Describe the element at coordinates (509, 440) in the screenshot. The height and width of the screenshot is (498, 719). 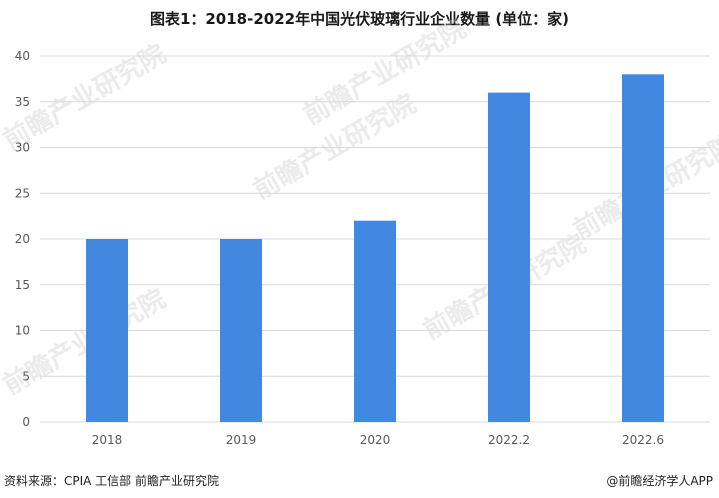
I see `x-tick-label: 2022.2` at that location.